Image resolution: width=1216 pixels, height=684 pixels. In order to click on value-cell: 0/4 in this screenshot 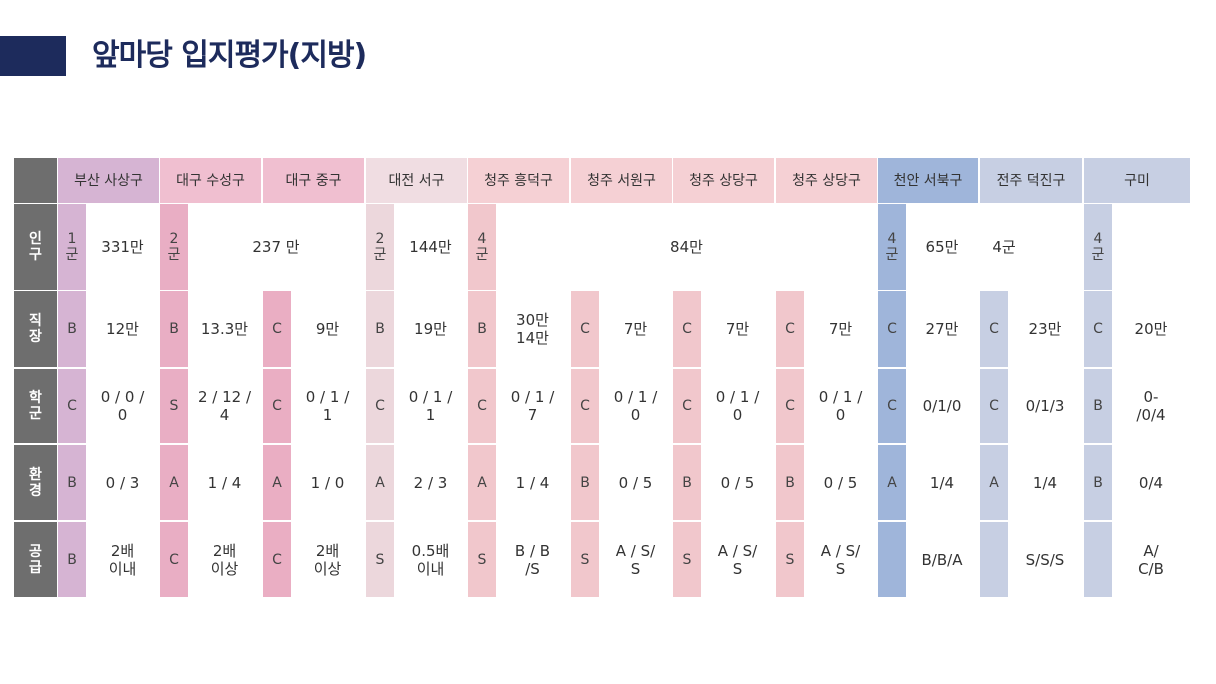, I will do `click(1151, 482)`.